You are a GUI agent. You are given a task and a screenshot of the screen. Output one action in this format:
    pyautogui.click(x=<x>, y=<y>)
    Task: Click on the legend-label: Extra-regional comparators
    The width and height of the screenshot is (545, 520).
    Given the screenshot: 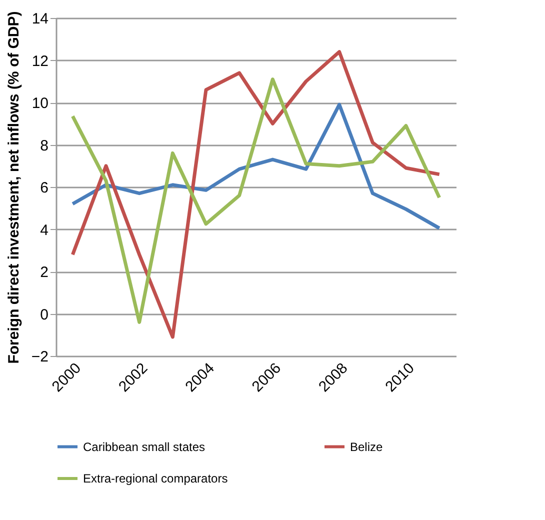 What is the action you would take?
    pyautogui.click(x=155, y=479)
    